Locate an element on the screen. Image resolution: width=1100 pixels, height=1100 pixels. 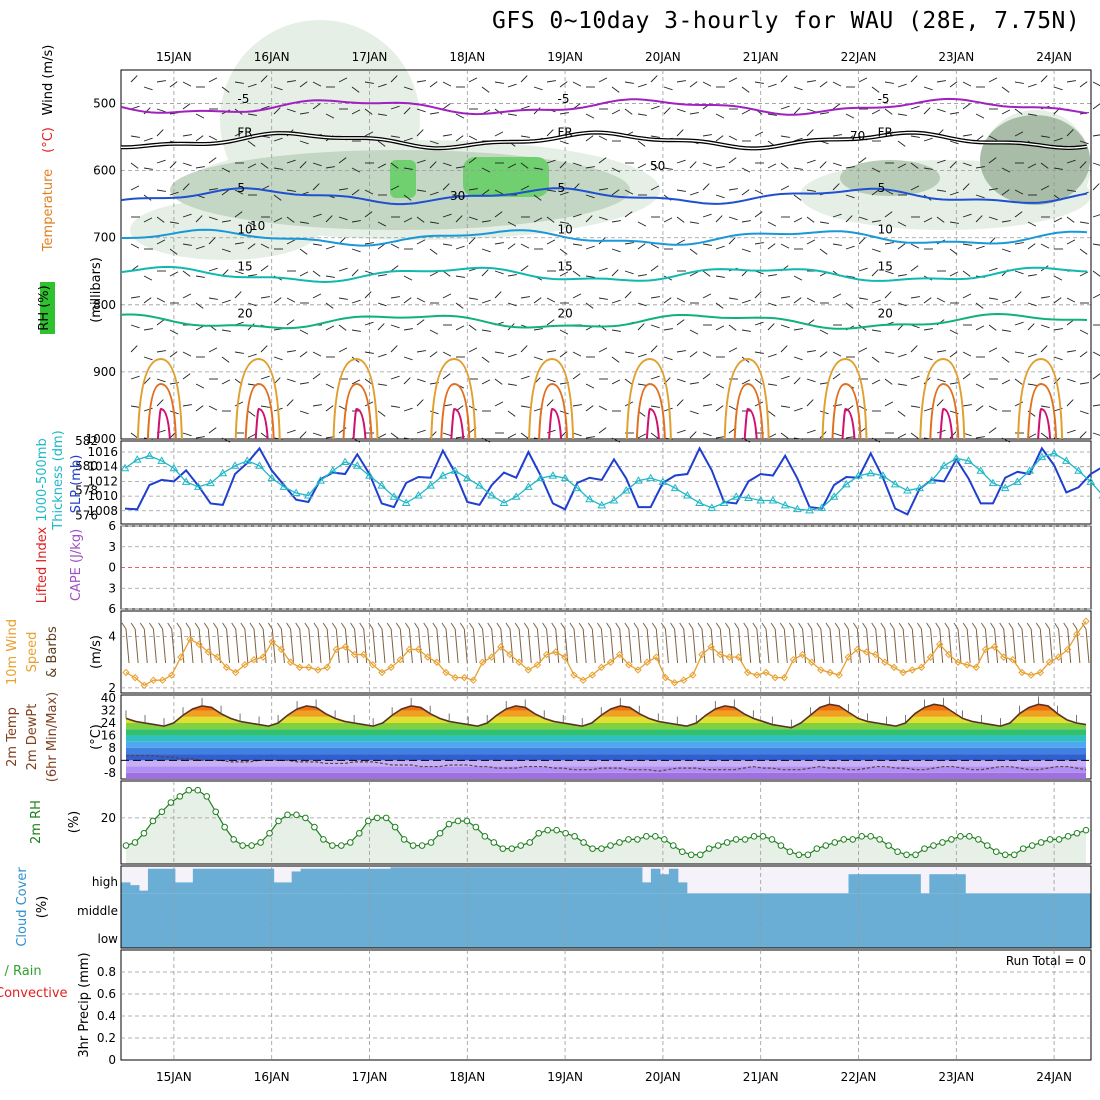
cloud-cover-label: Cloud Cover is located at coordinates (22, 907).